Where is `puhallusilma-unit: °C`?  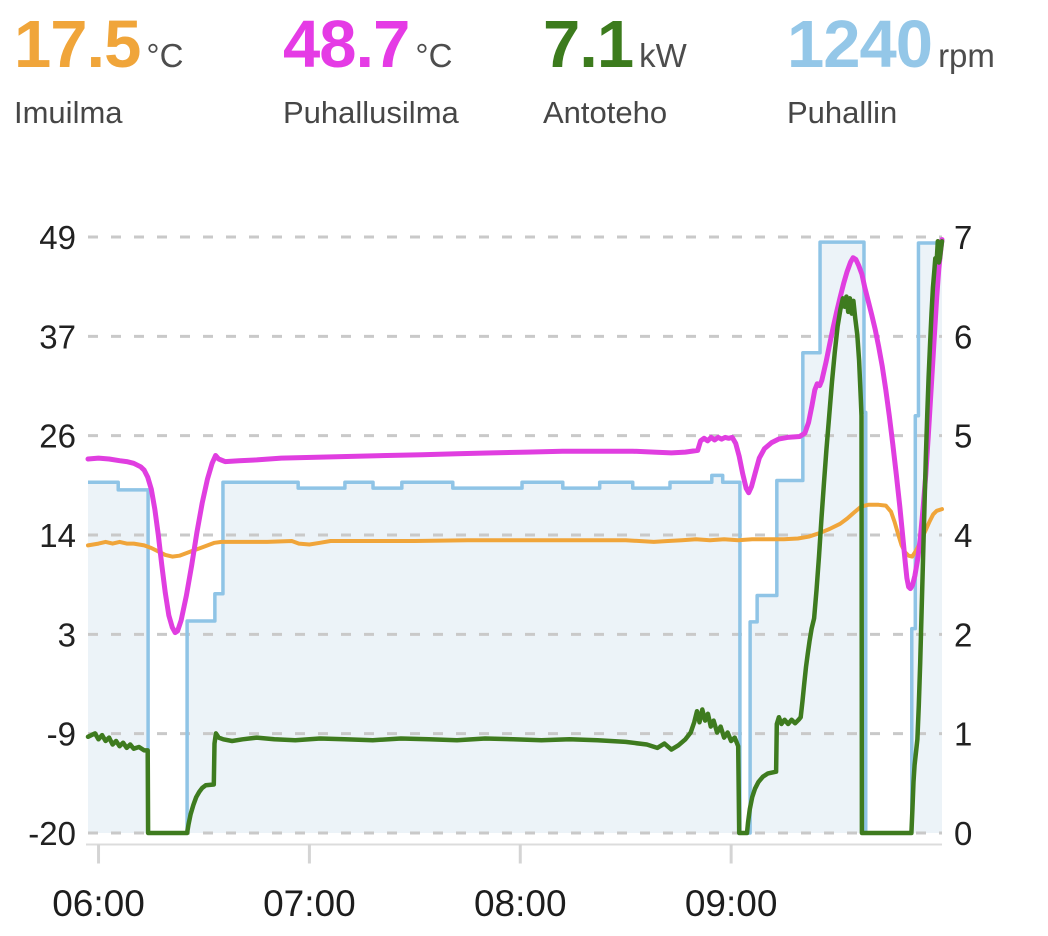
puhallusilma-unit: °C is located at coordinates (434, 55).